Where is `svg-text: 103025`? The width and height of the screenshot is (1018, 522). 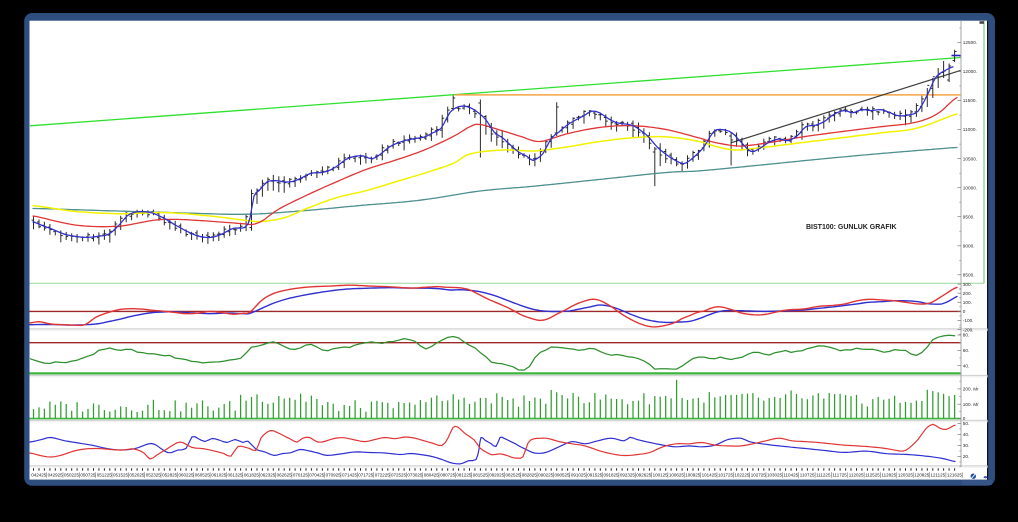
svg-text: 103025 is located at coordinates (775, 475).